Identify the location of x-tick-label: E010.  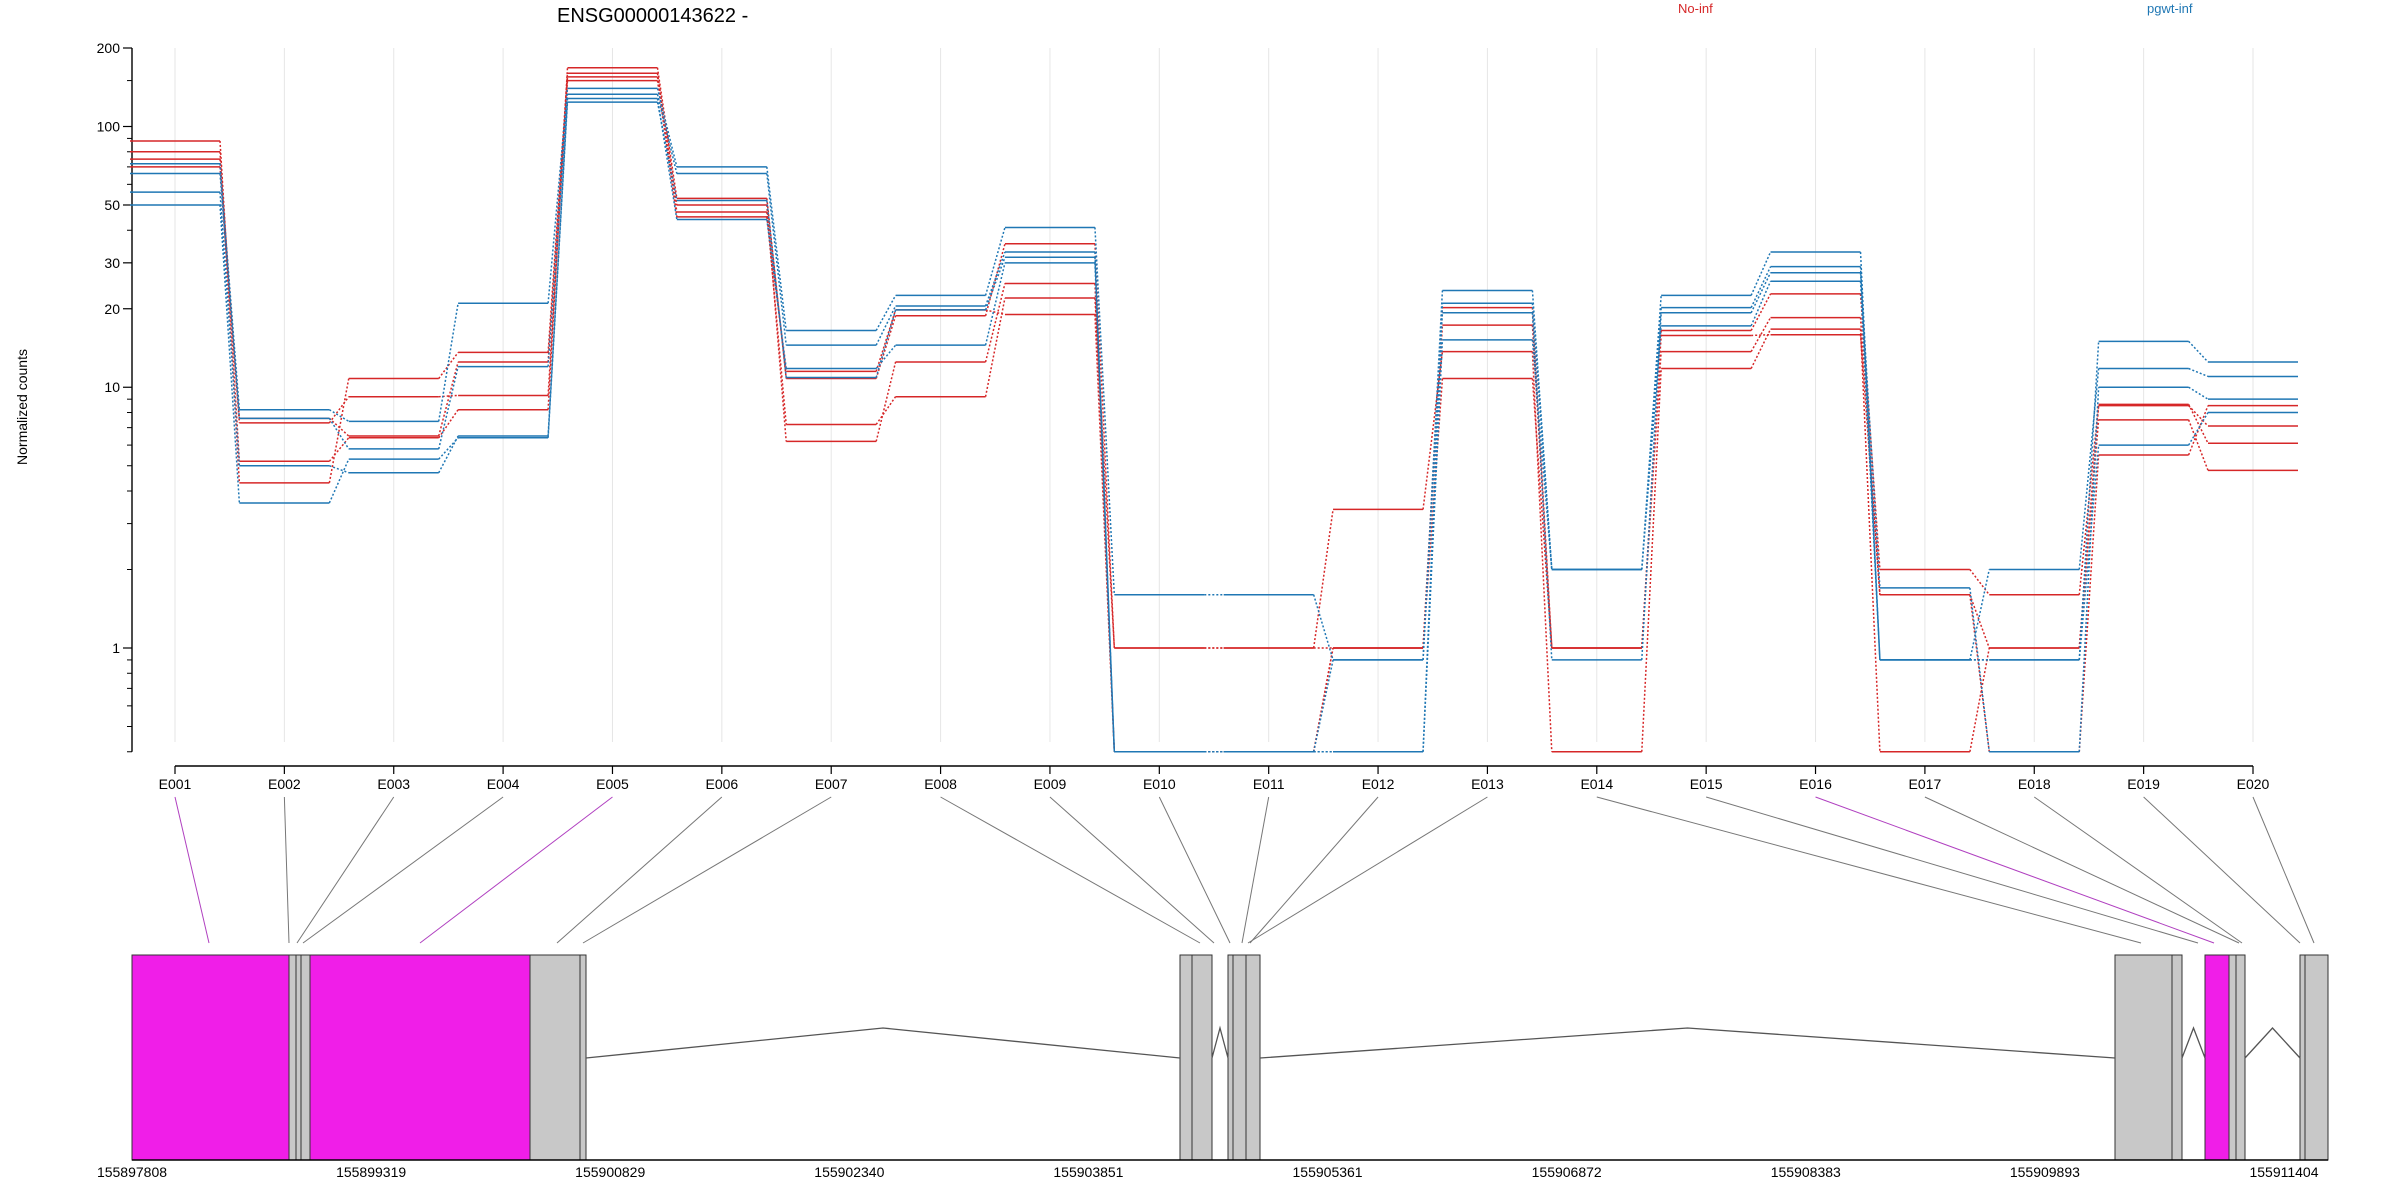
(1159, 784).